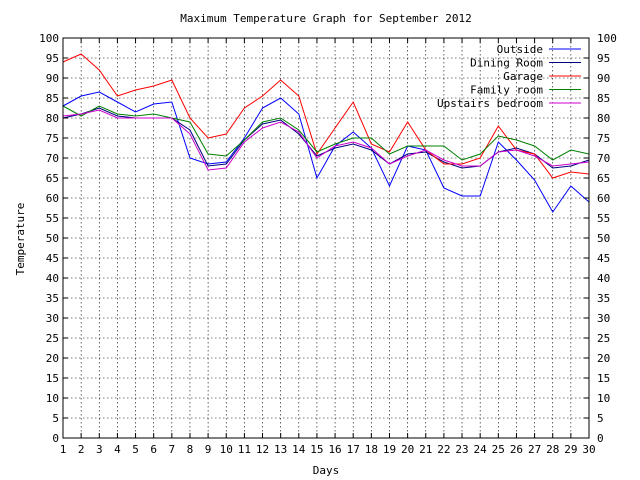 This screenshot has height=480, width=640. Describe the element at coordinates (190, 449) in the screenshot. I see `x-tick-label: 8` at that location.